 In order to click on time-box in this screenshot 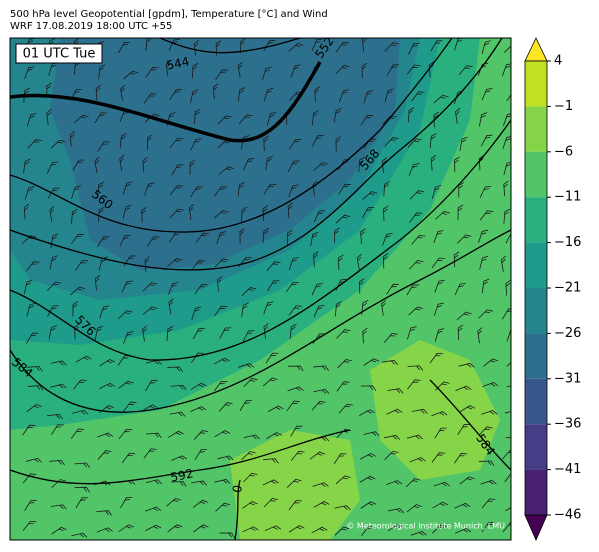, I will do `click(59, 53)`.